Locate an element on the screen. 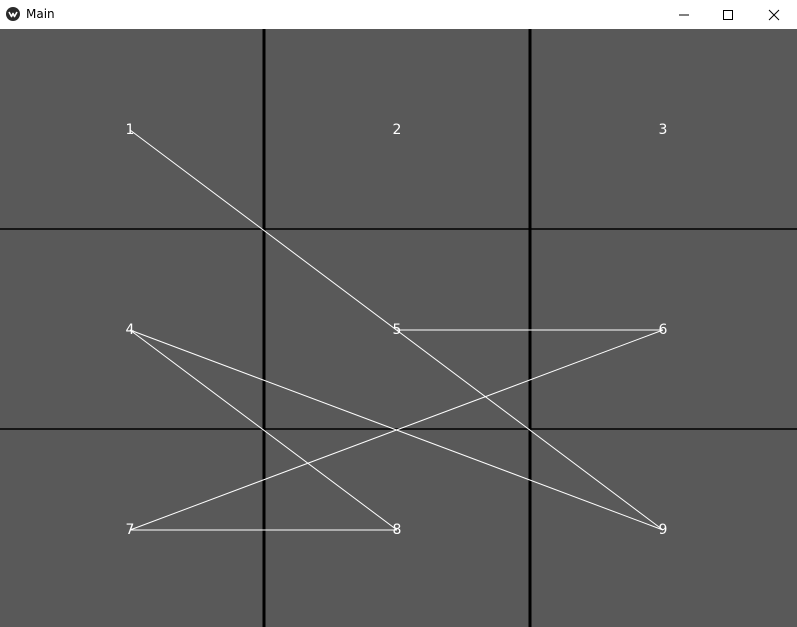 Image resolution: width=797 pixels, height=627 pixels. close-icon is located at coordinates (774, 14).